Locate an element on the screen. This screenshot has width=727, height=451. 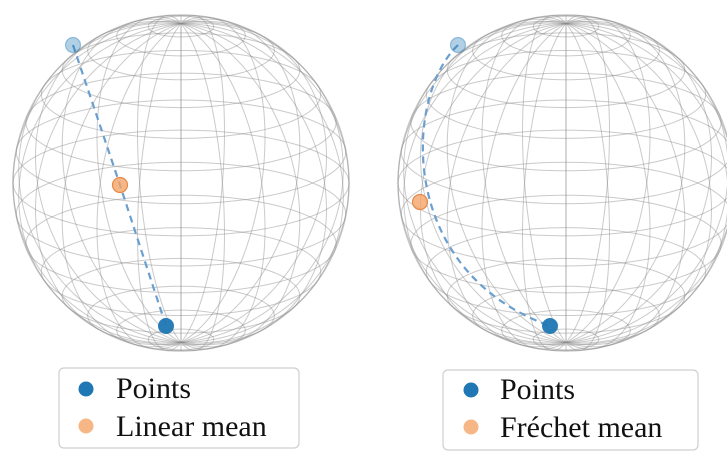
legend-points-marker-left is located at coordinates (86, 389).